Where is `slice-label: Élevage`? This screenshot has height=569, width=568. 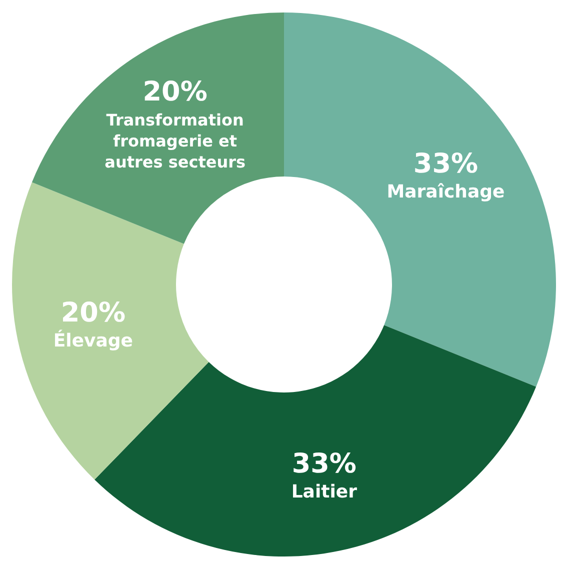
slice-label: Élevage is located at coordinates (93, 341).